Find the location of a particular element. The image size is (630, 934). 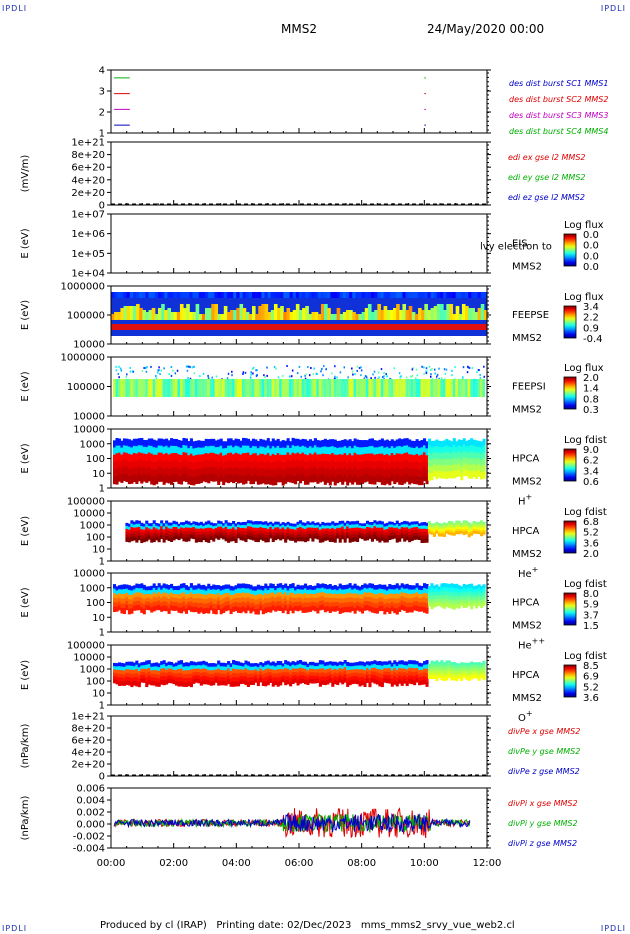

y-tick-label: 3 is located at coordinates (102, 92).